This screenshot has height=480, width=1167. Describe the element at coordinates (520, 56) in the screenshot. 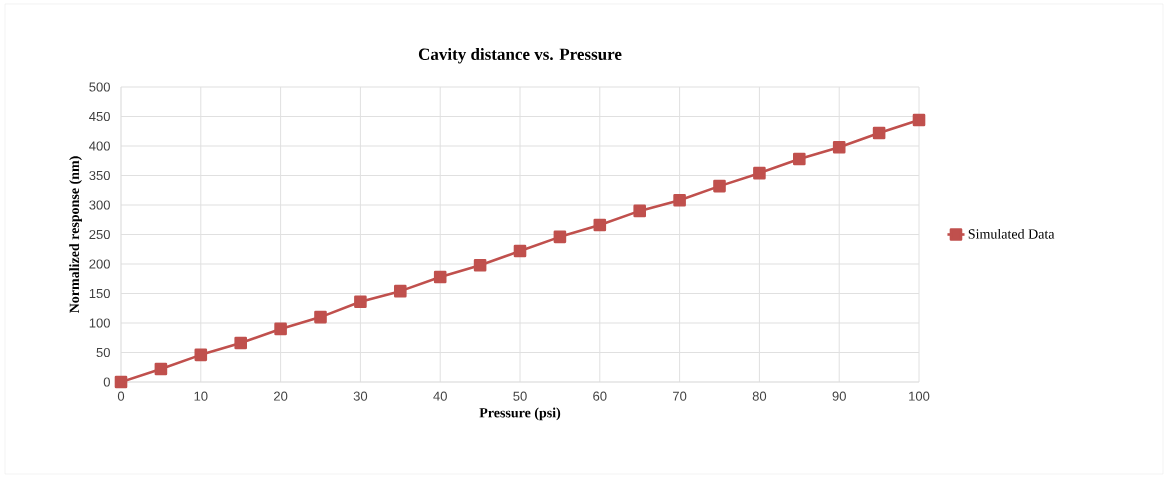

I see `chart-title: Cavity distance vs. Pressure` at that location.